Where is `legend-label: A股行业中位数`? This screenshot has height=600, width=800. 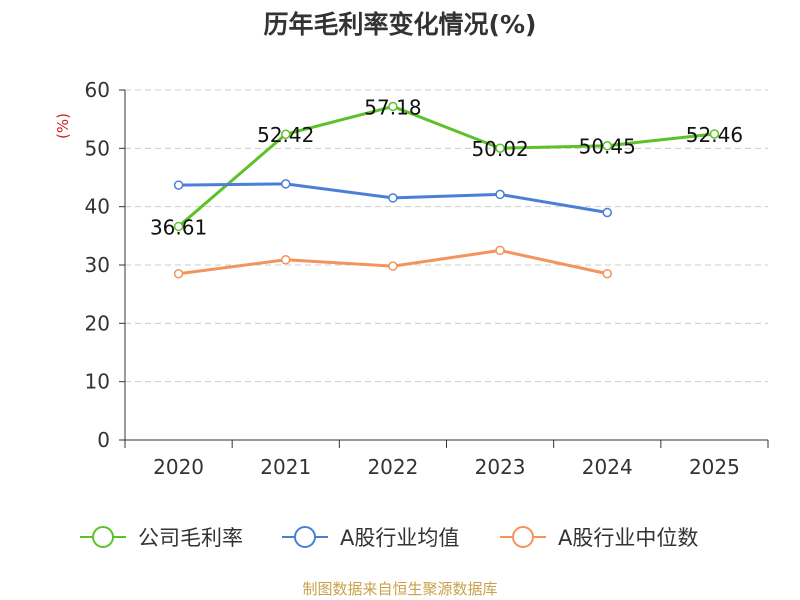 legend-label: A股行业中位数 is located at coordinates (628, 538).